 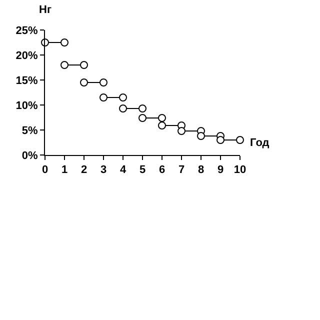 What do you see at coordinates (123, 170) in the screenshot?
I see `x-tick-label: 4` at bounding box center [123, 170].